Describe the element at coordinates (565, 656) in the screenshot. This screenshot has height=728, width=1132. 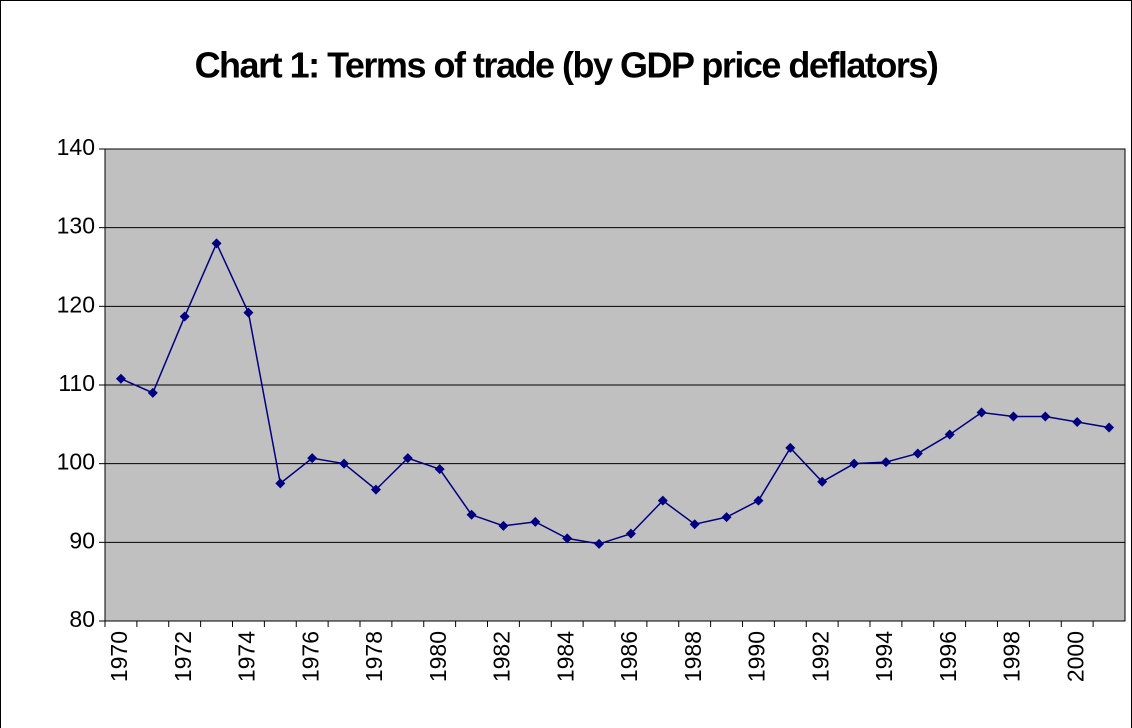
I see `x-tick-label: 1984` at that location.